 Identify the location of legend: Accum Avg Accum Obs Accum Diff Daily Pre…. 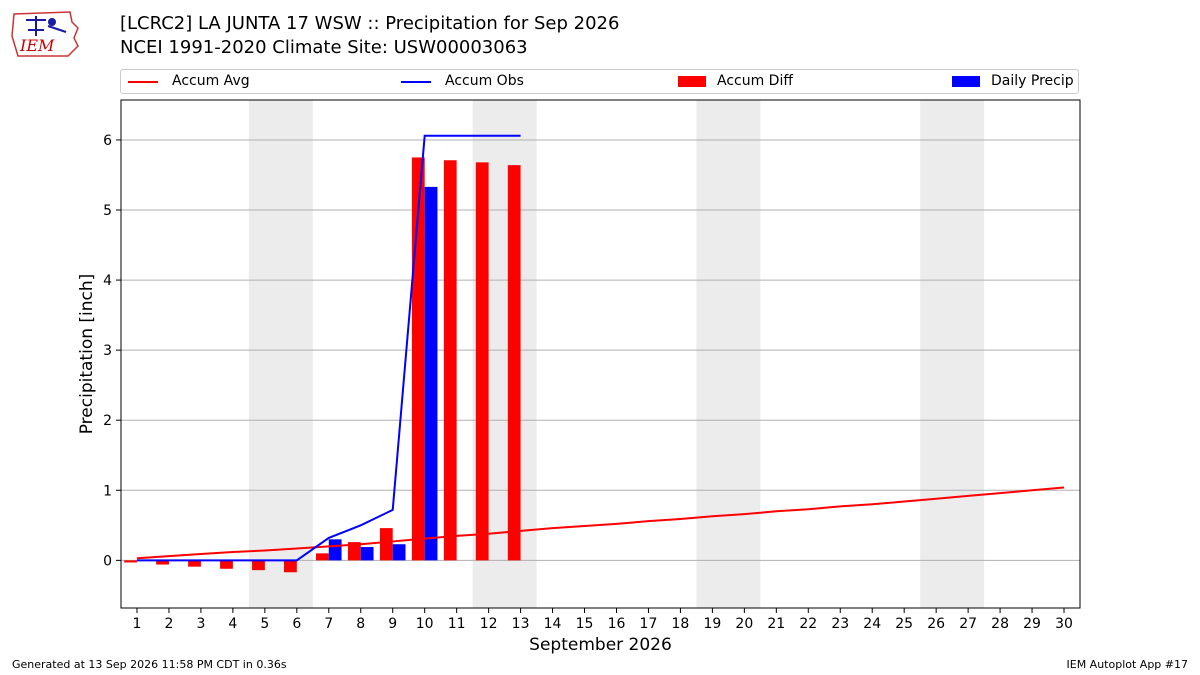
(599, 81).